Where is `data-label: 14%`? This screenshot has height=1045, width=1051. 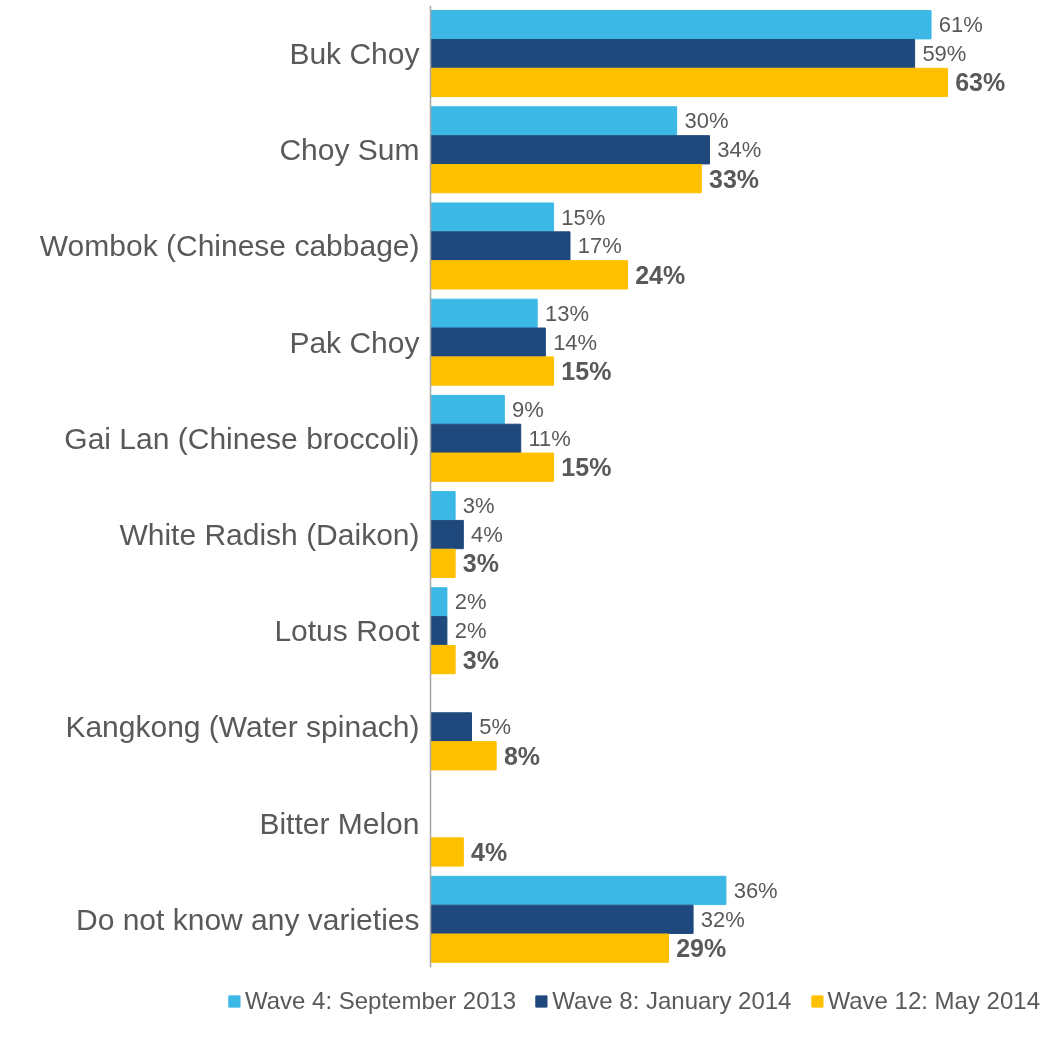 data-label: 14% is located at coordinates (575, 342).